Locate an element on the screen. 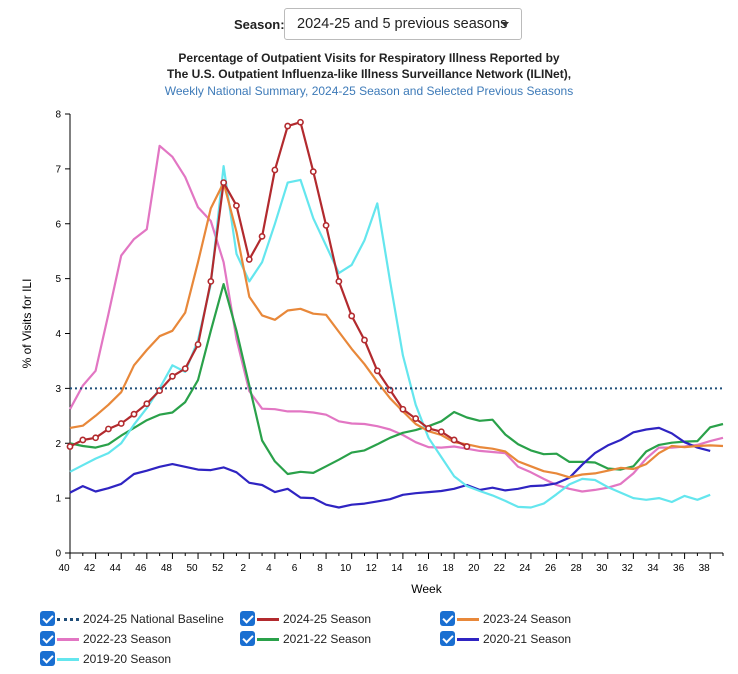  legend-label: 2022-23 Season is located at coordinates (127, 639).